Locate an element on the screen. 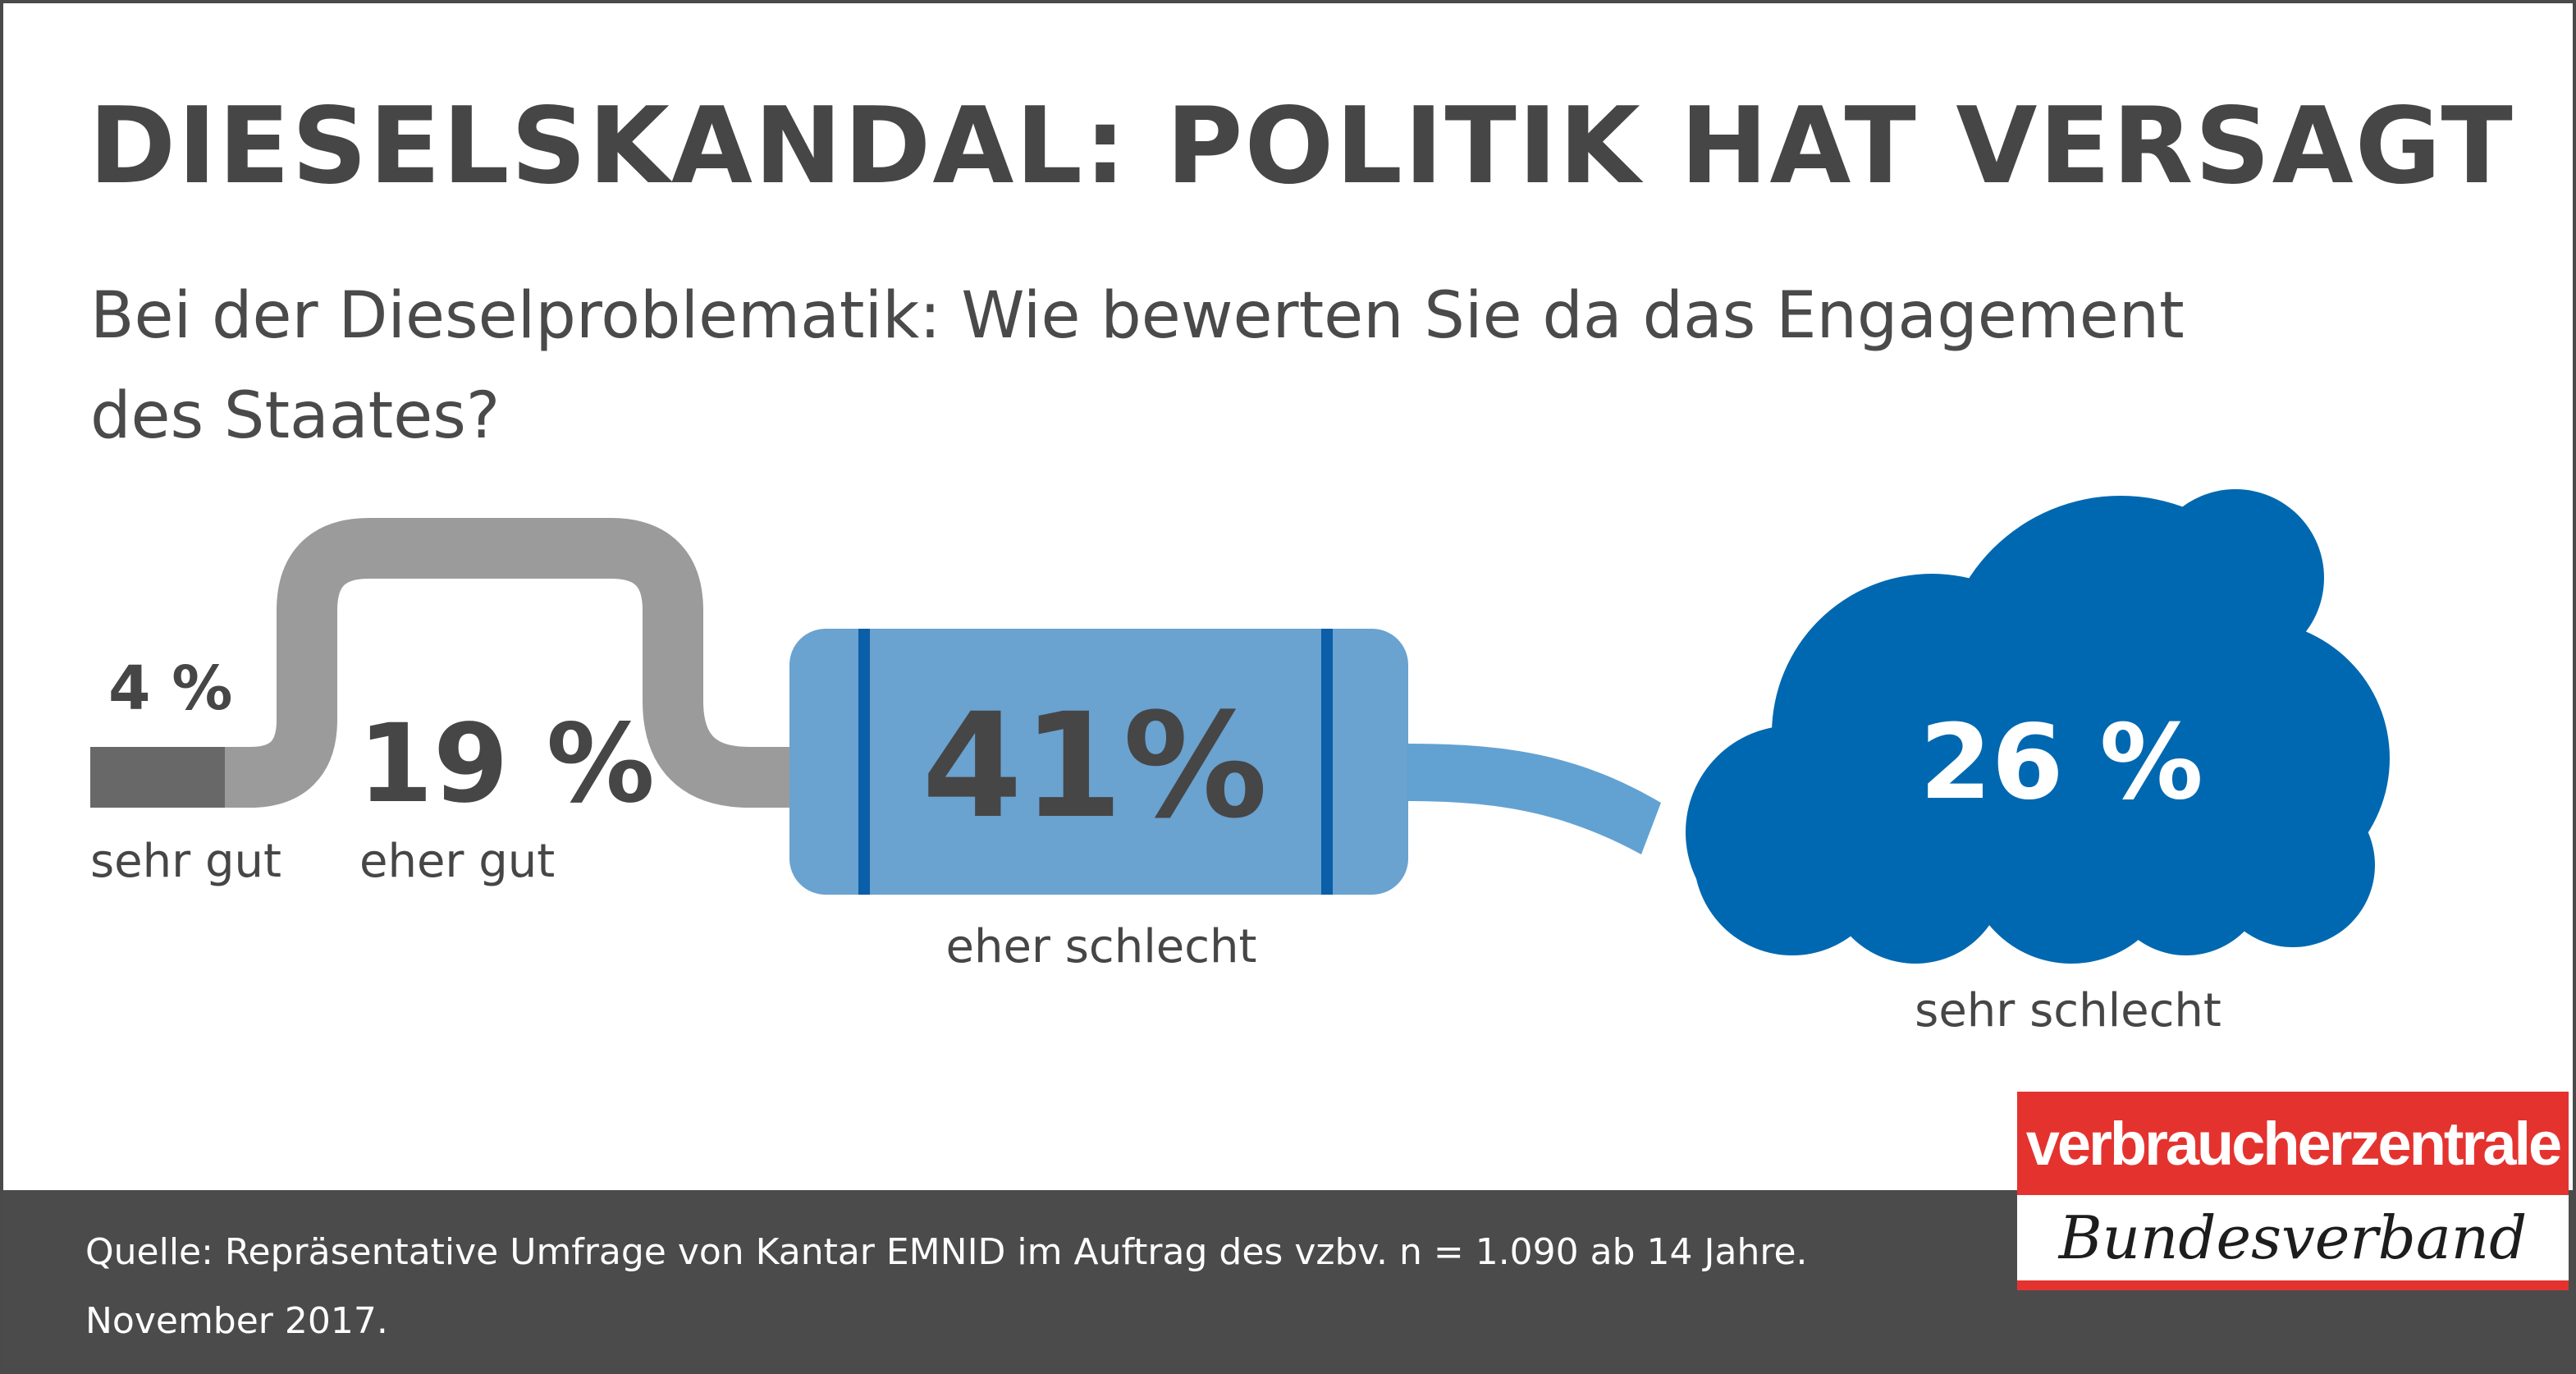 Image resolution: width=2576 pixels, height=1374 pixels. segment-sehr-gut is located at coordinates (160, 777).